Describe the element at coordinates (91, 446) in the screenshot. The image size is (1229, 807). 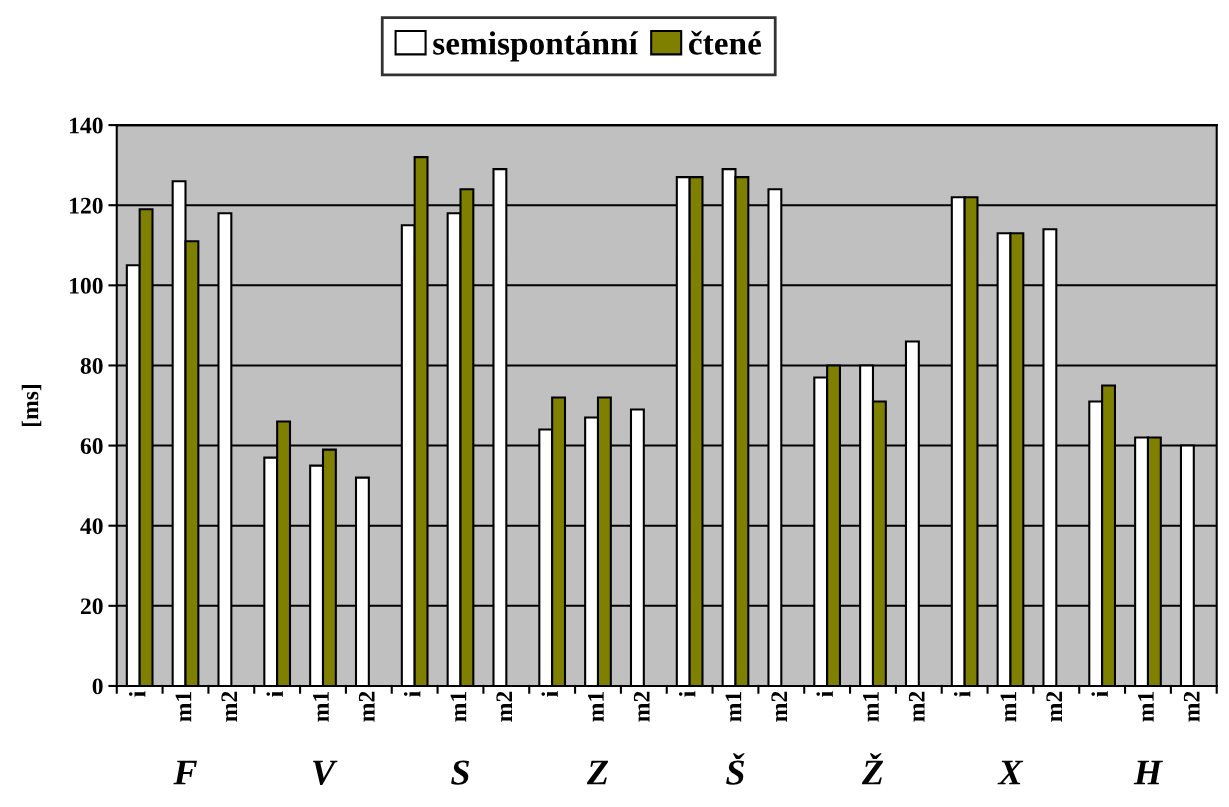
I see `y-tick-label: 60` at that location.